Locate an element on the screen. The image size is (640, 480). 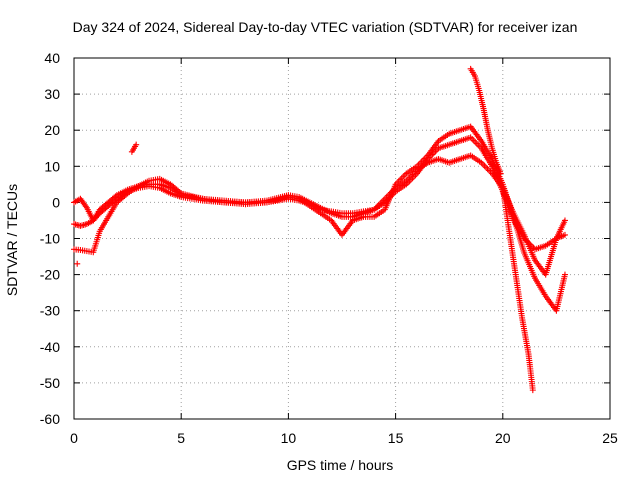
y-tick-label: -30 is located at coordinates (50, 311).